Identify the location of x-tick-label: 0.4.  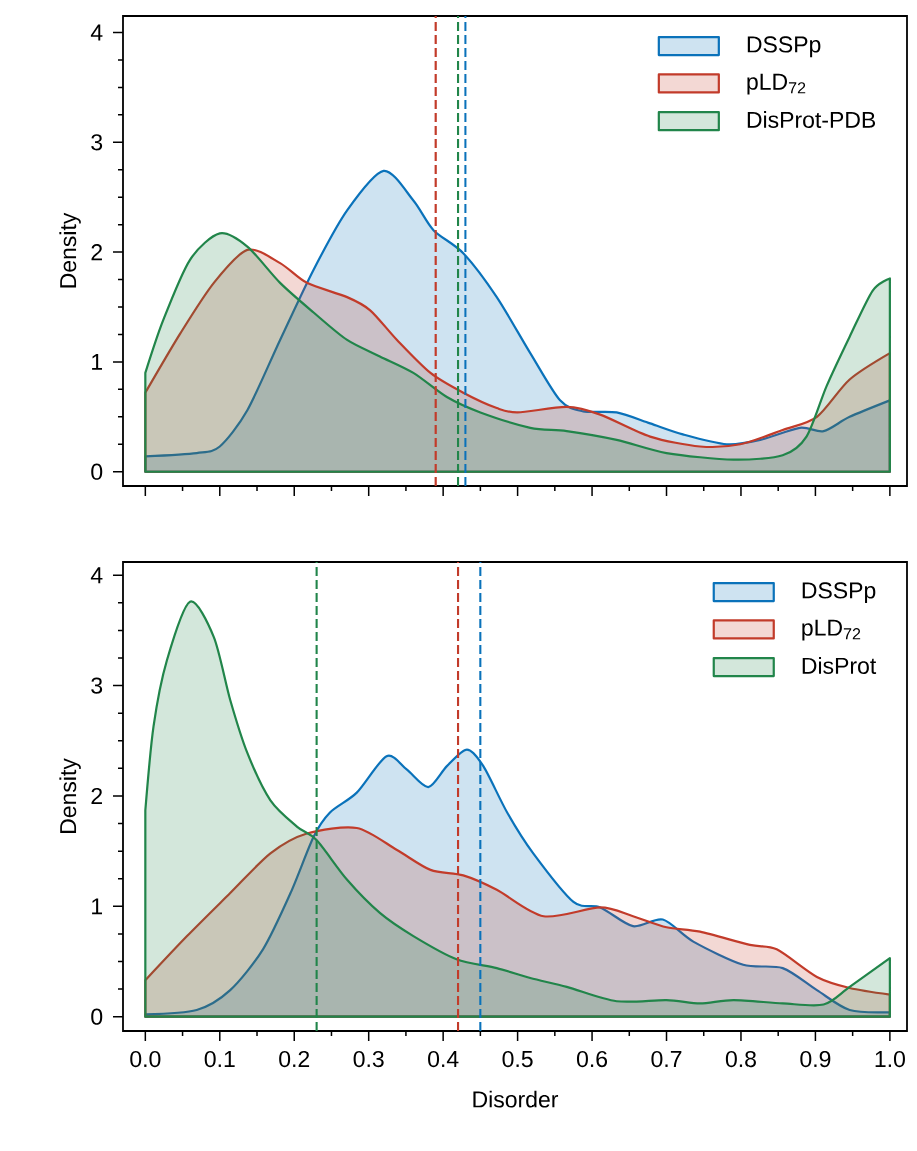
(443, 1059).